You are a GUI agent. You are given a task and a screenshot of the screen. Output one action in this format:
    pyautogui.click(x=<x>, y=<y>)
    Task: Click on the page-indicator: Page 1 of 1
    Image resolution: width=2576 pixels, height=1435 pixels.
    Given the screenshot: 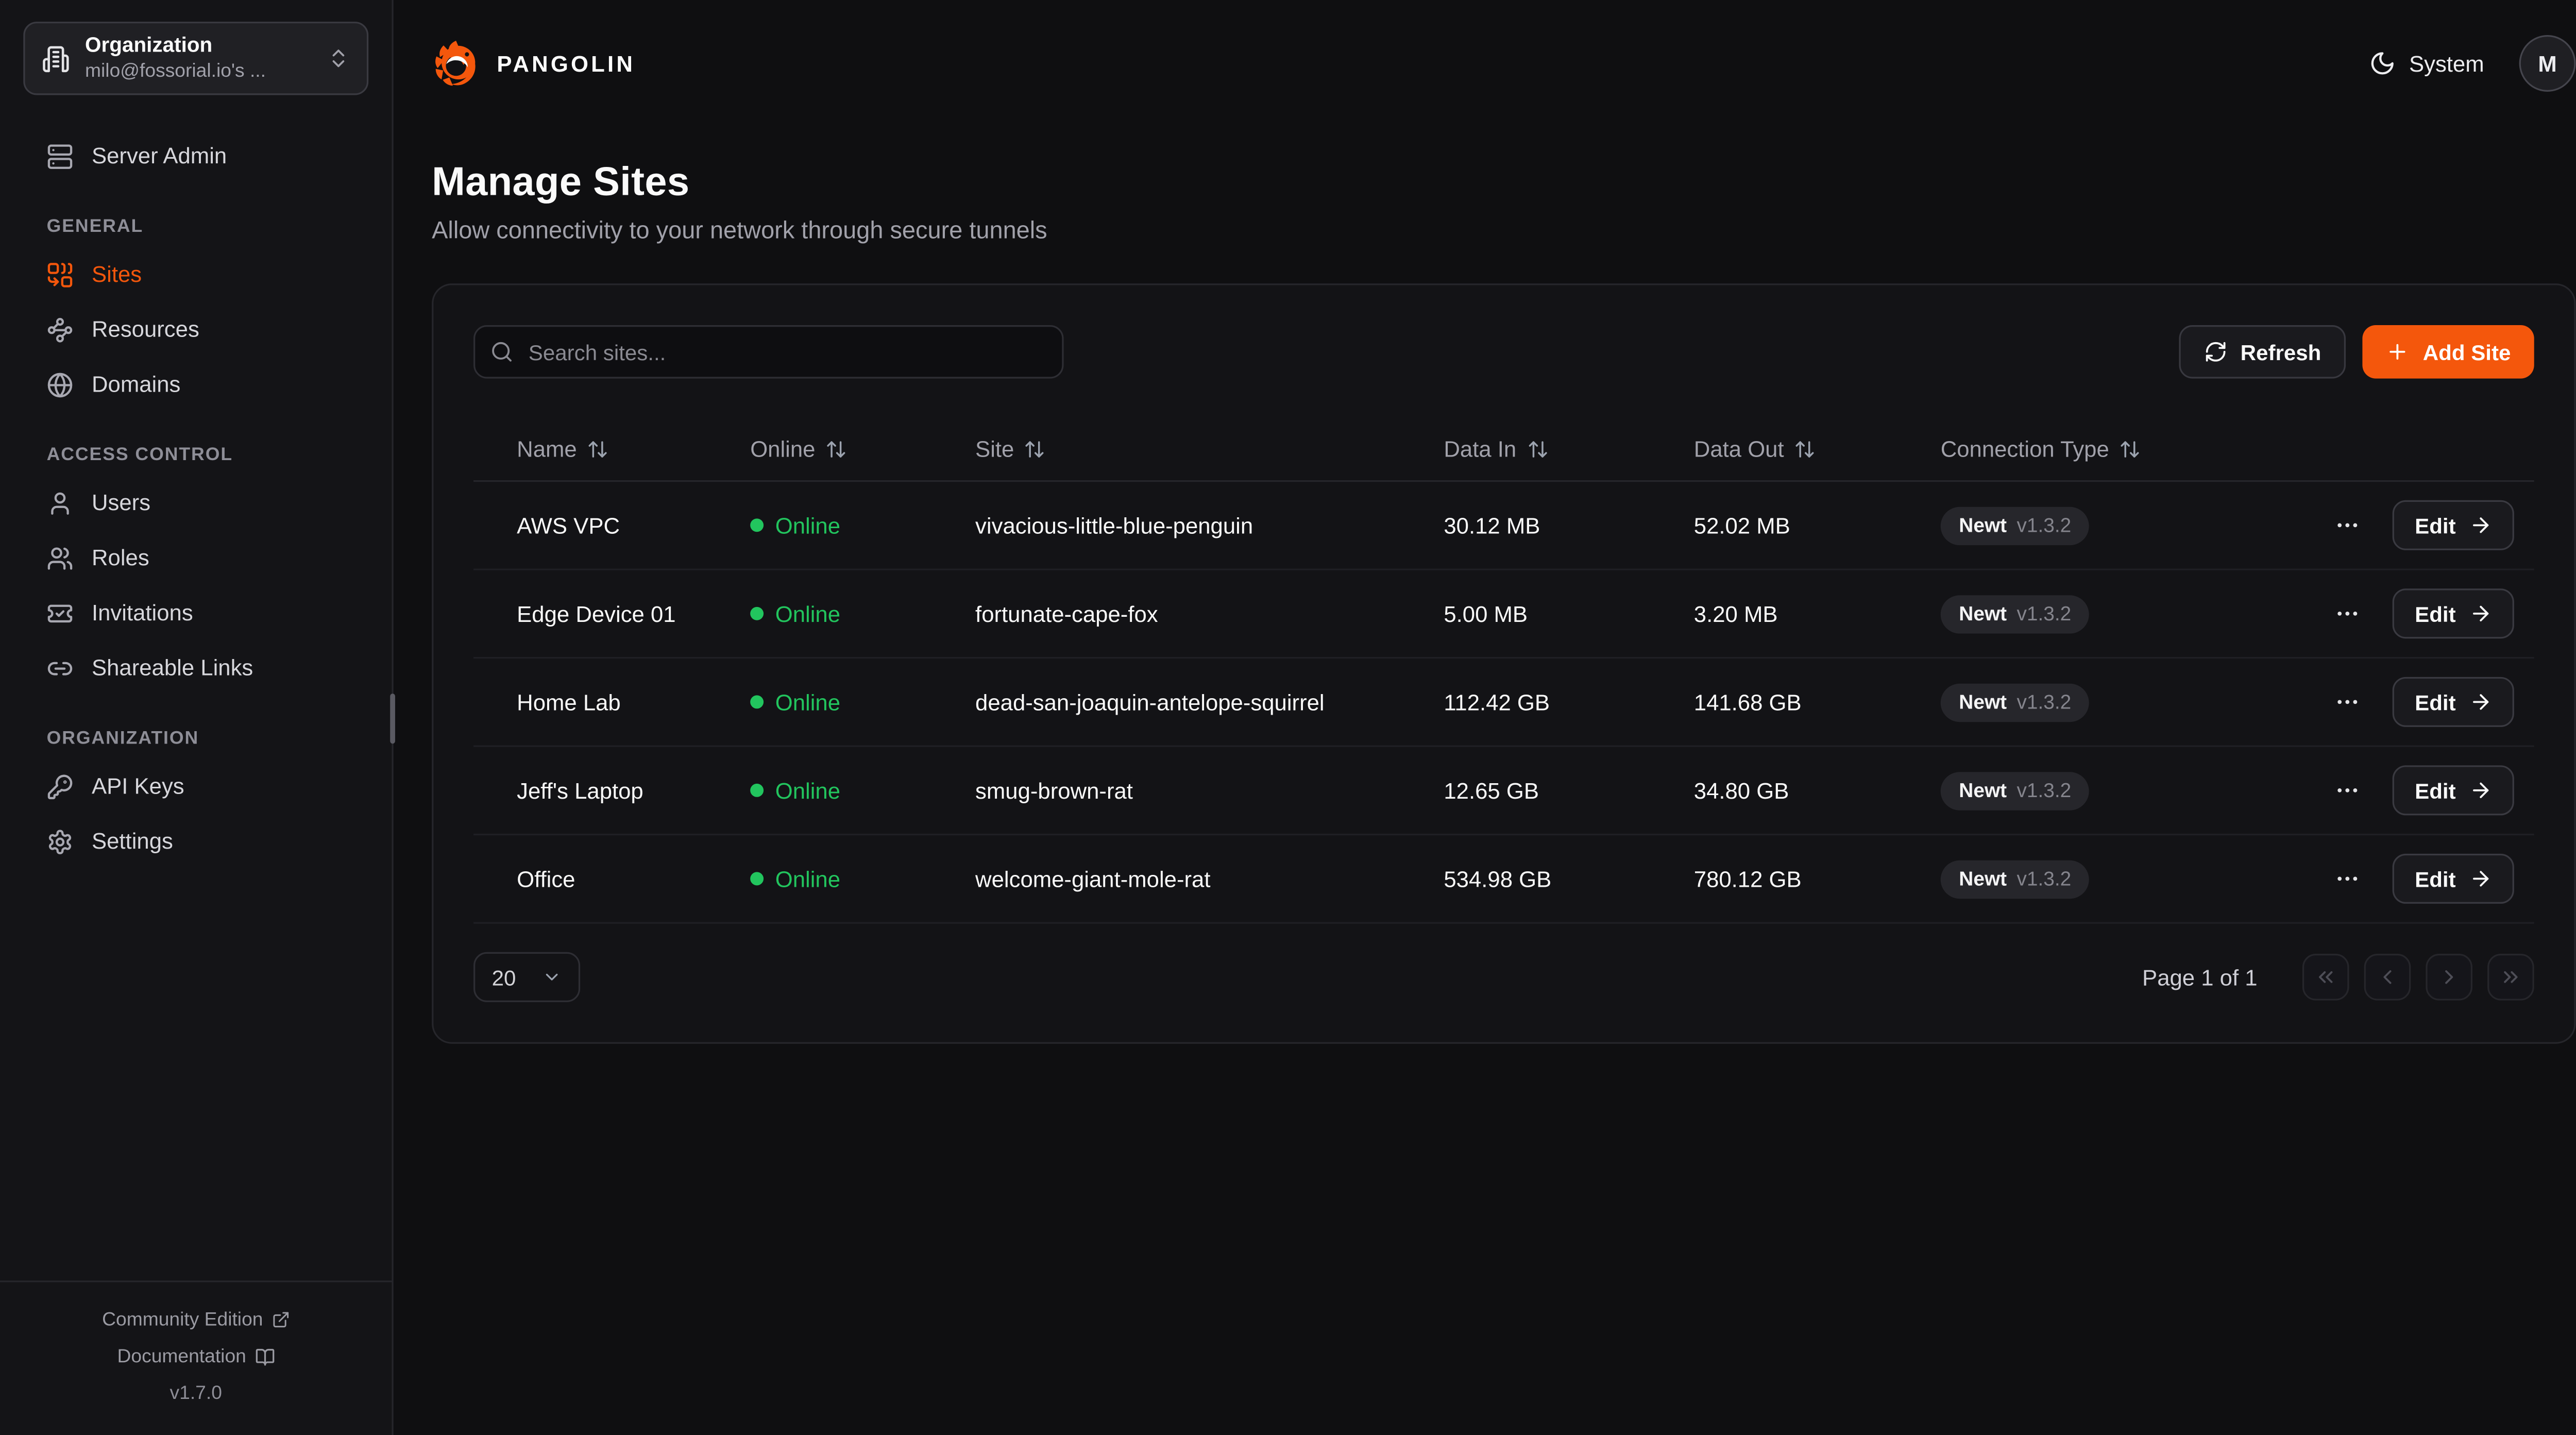 What is the action you would take?
    pyautogui.click(x=2200, y=977)
    